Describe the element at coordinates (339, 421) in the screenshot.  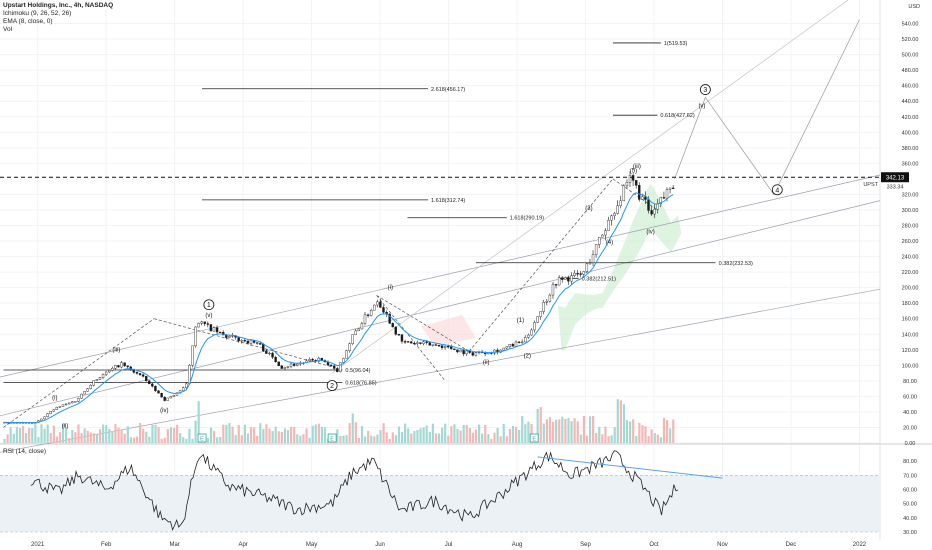
I see `volume-bars` at that location.